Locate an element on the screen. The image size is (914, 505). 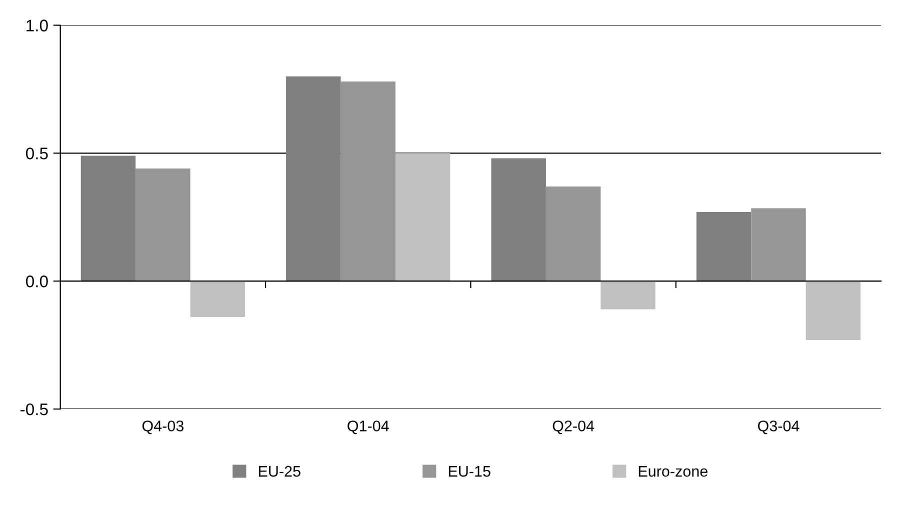
y-tick-label: 0.0 is located at coordinates (37, 282).